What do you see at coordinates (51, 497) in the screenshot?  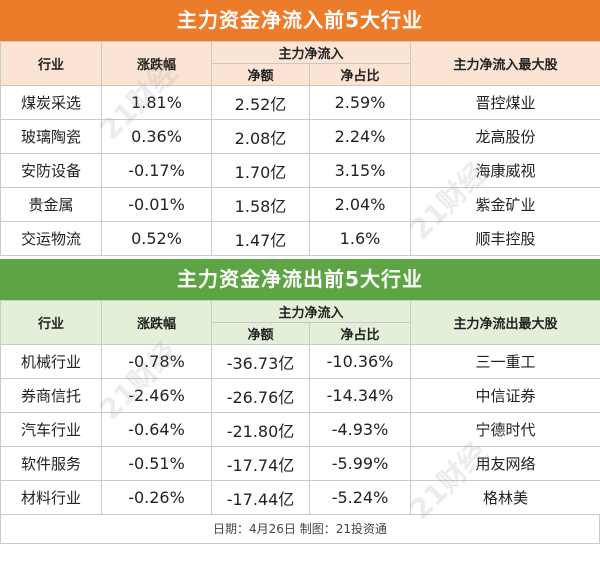 I see `industry-cell: 材料行业` at bounding box center [51, 497].